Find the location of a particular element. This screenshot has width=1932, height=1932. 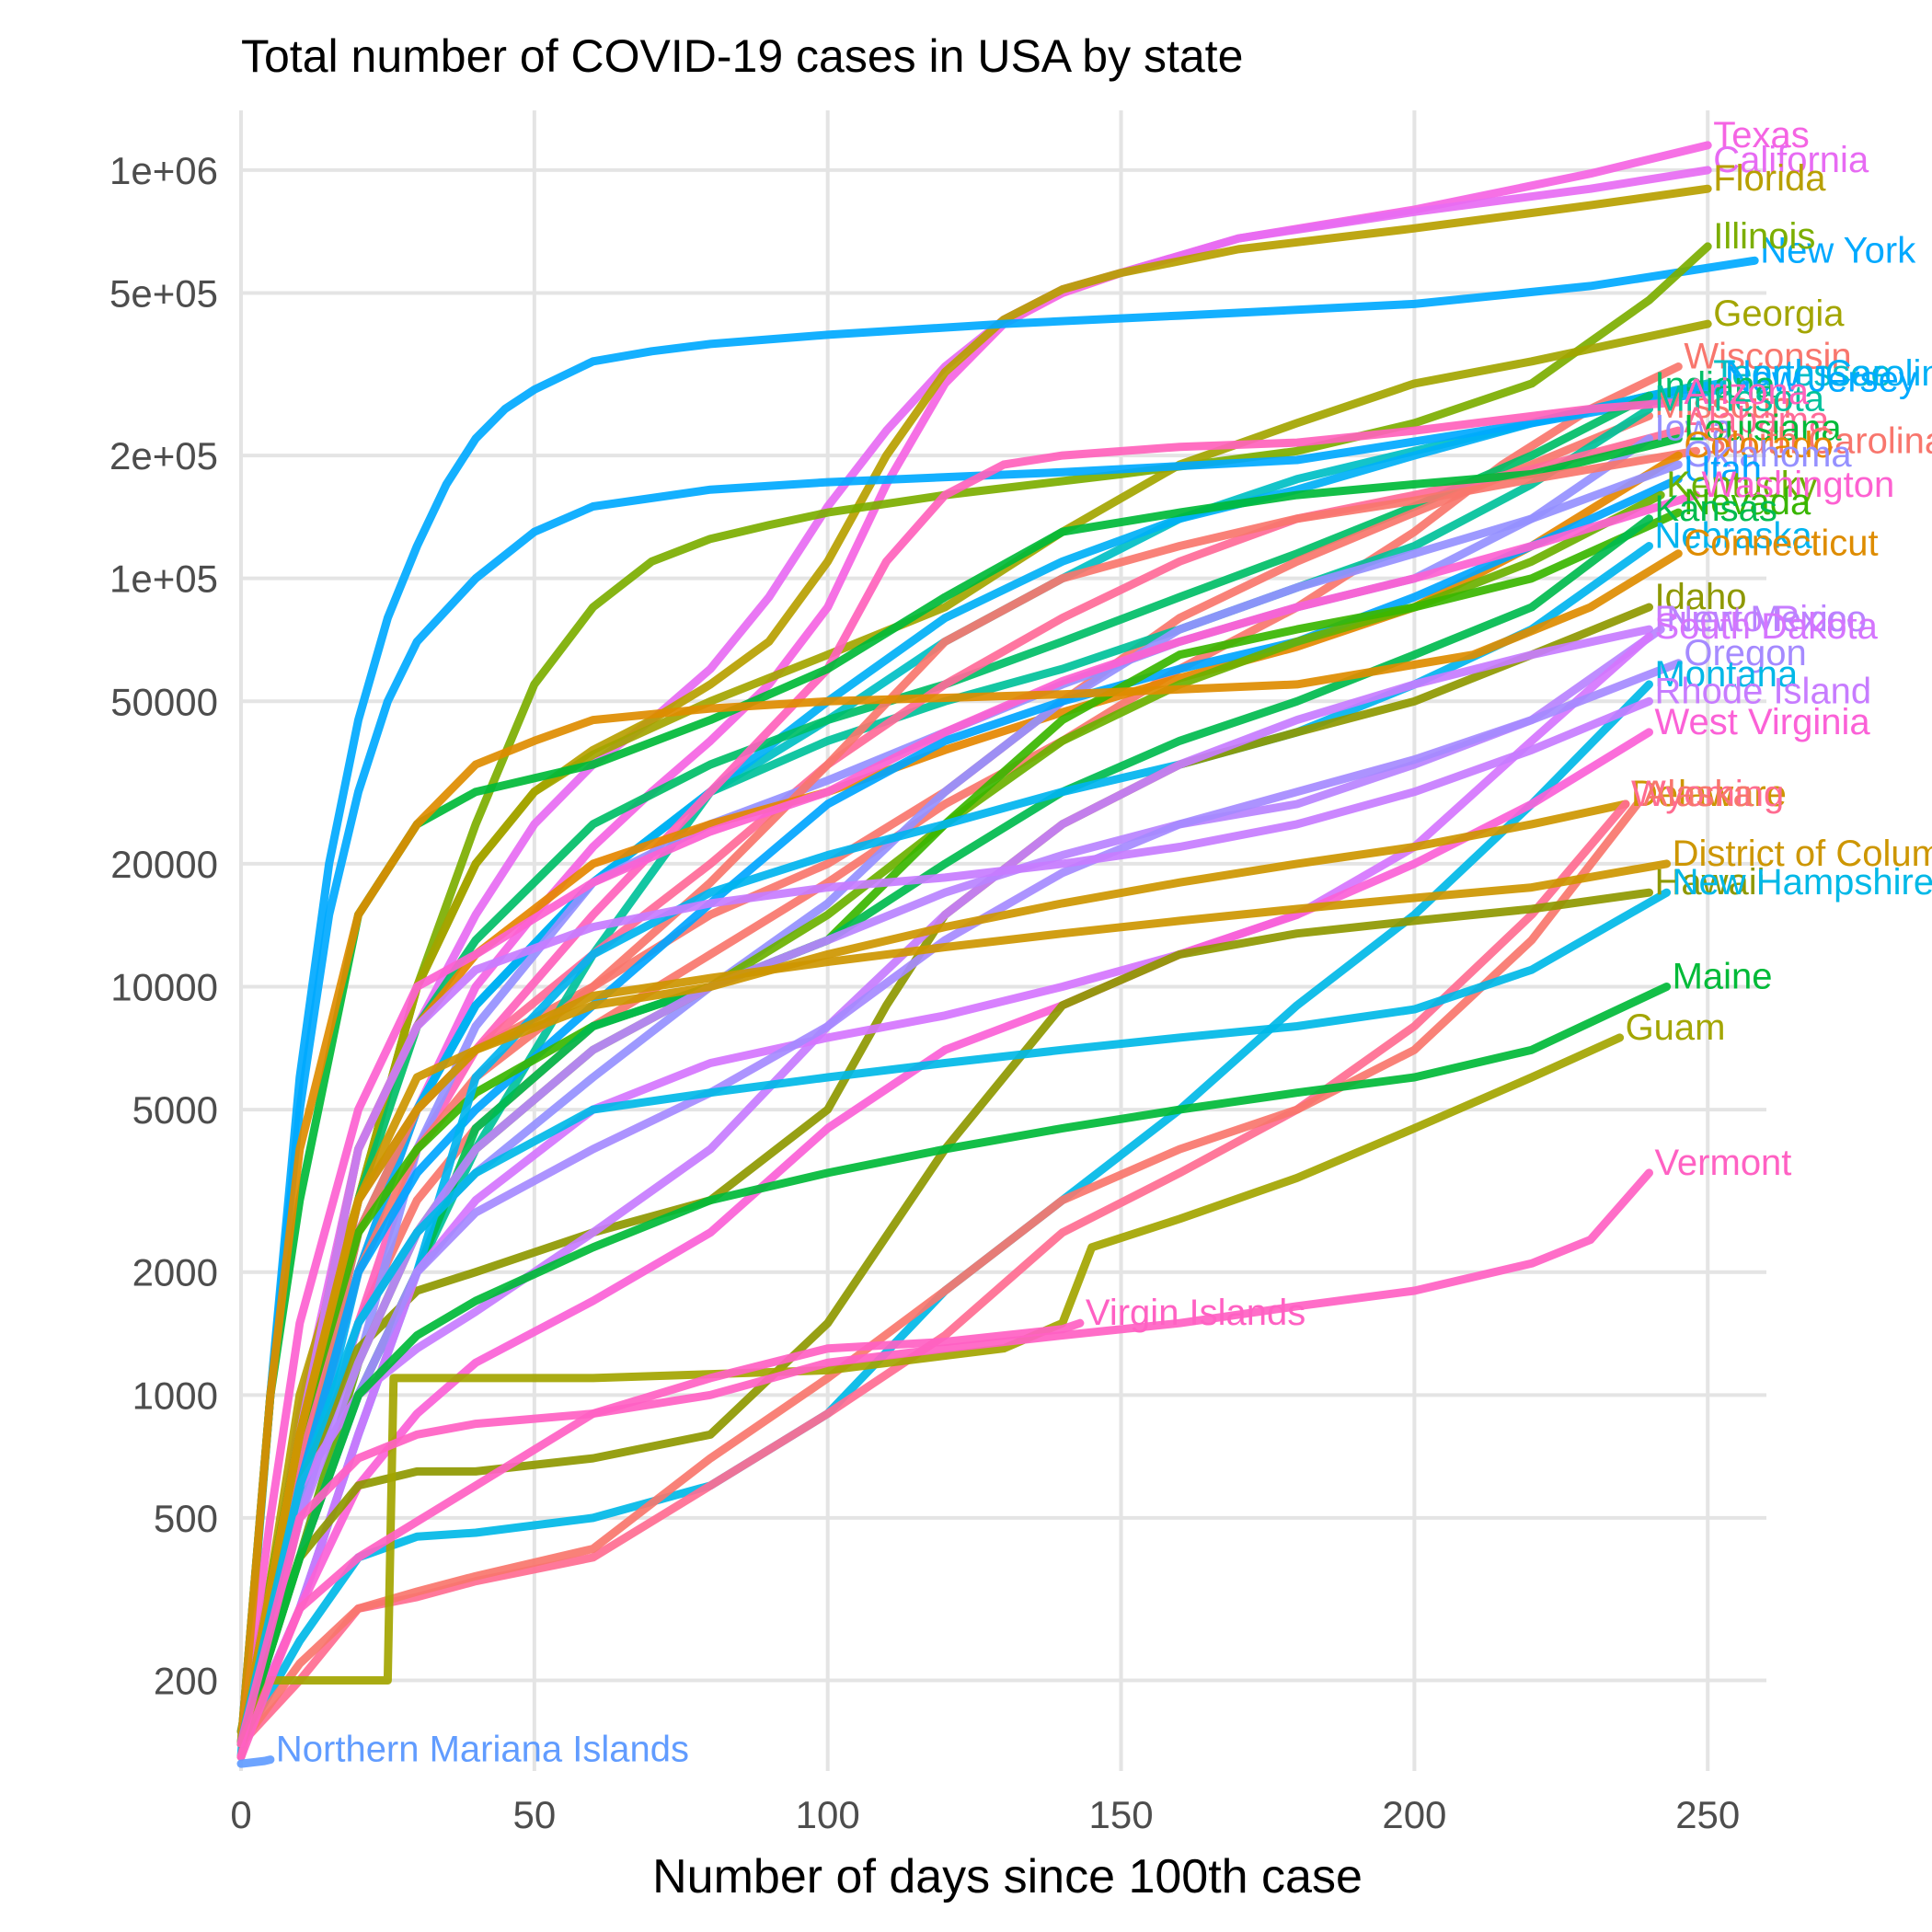

series-label: Wyoming is located at coordinates (1707, 794).